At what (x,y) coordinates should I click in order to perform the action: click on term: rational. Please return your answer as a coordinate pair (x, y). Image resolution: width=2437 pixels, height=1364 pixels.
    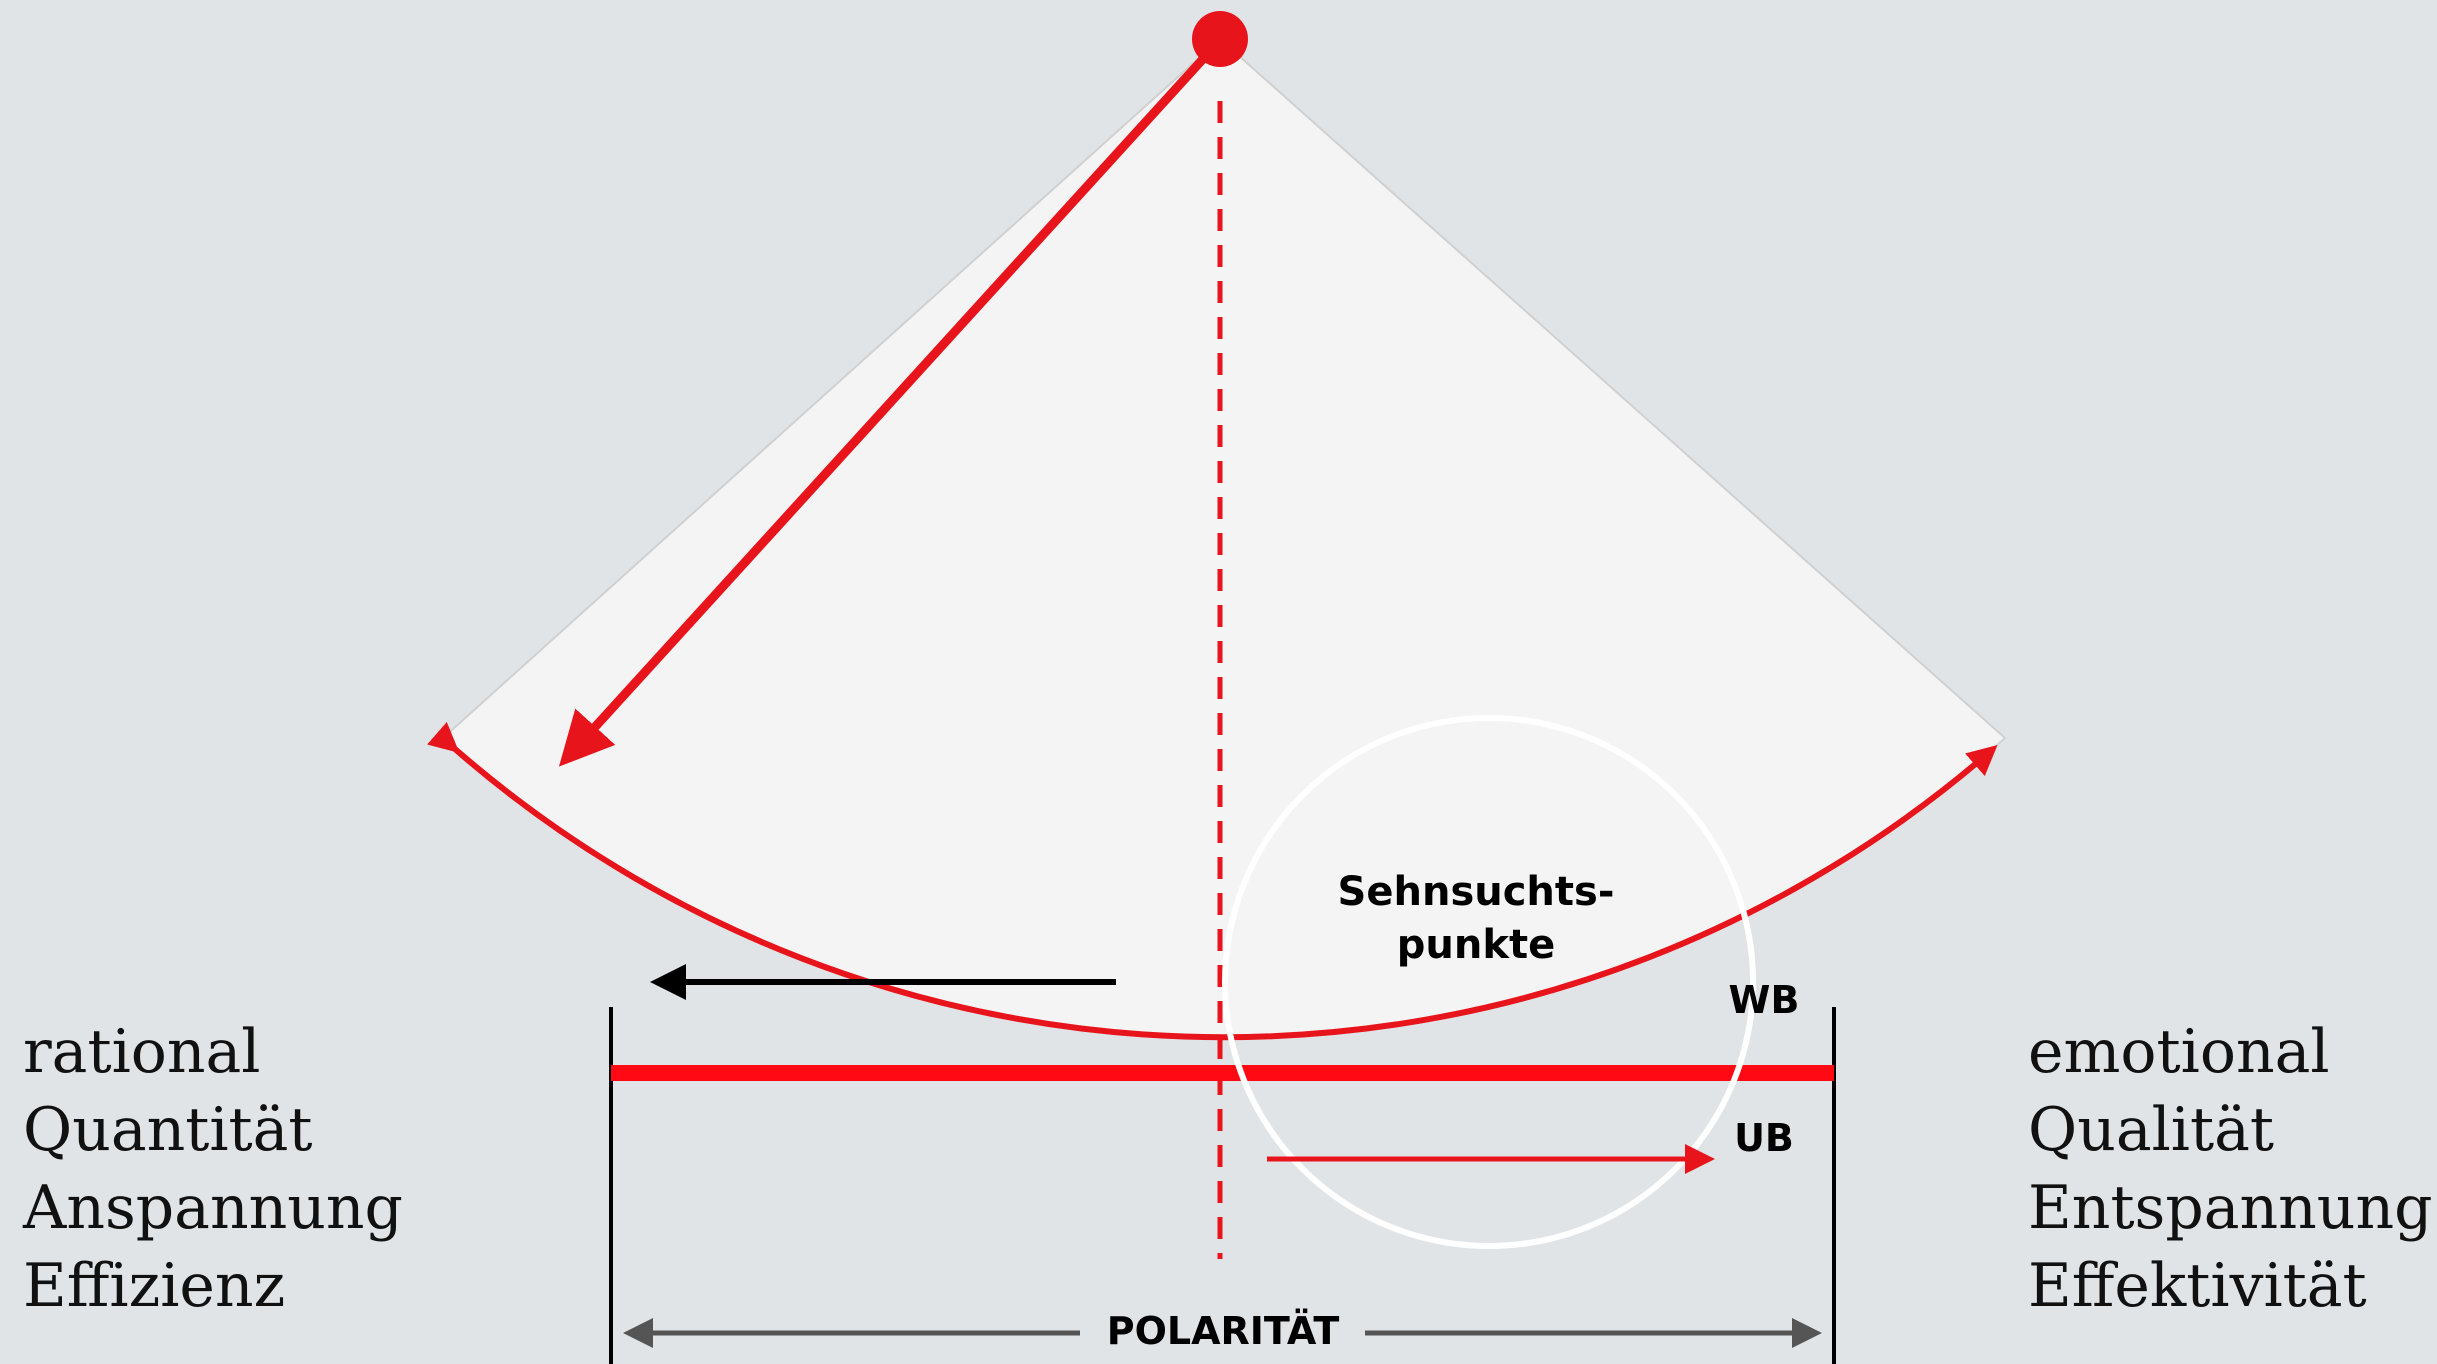
    Looking at the image, I should click on (141, 1052).